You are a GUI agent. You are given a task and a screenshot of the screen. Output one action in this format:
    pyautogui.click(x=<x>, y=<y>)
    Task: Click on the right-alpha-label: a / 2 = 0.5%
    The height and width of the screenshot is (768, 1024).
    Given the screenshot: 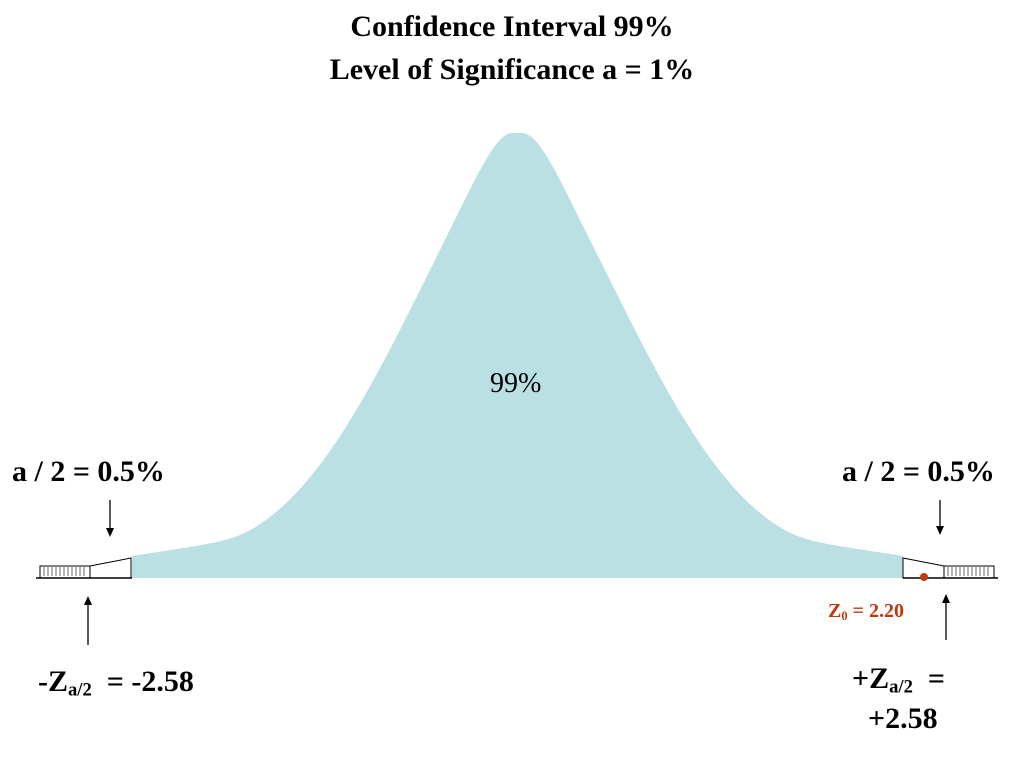 What is the action you would take?
    pyautogui.click(x=918, y=471)
    